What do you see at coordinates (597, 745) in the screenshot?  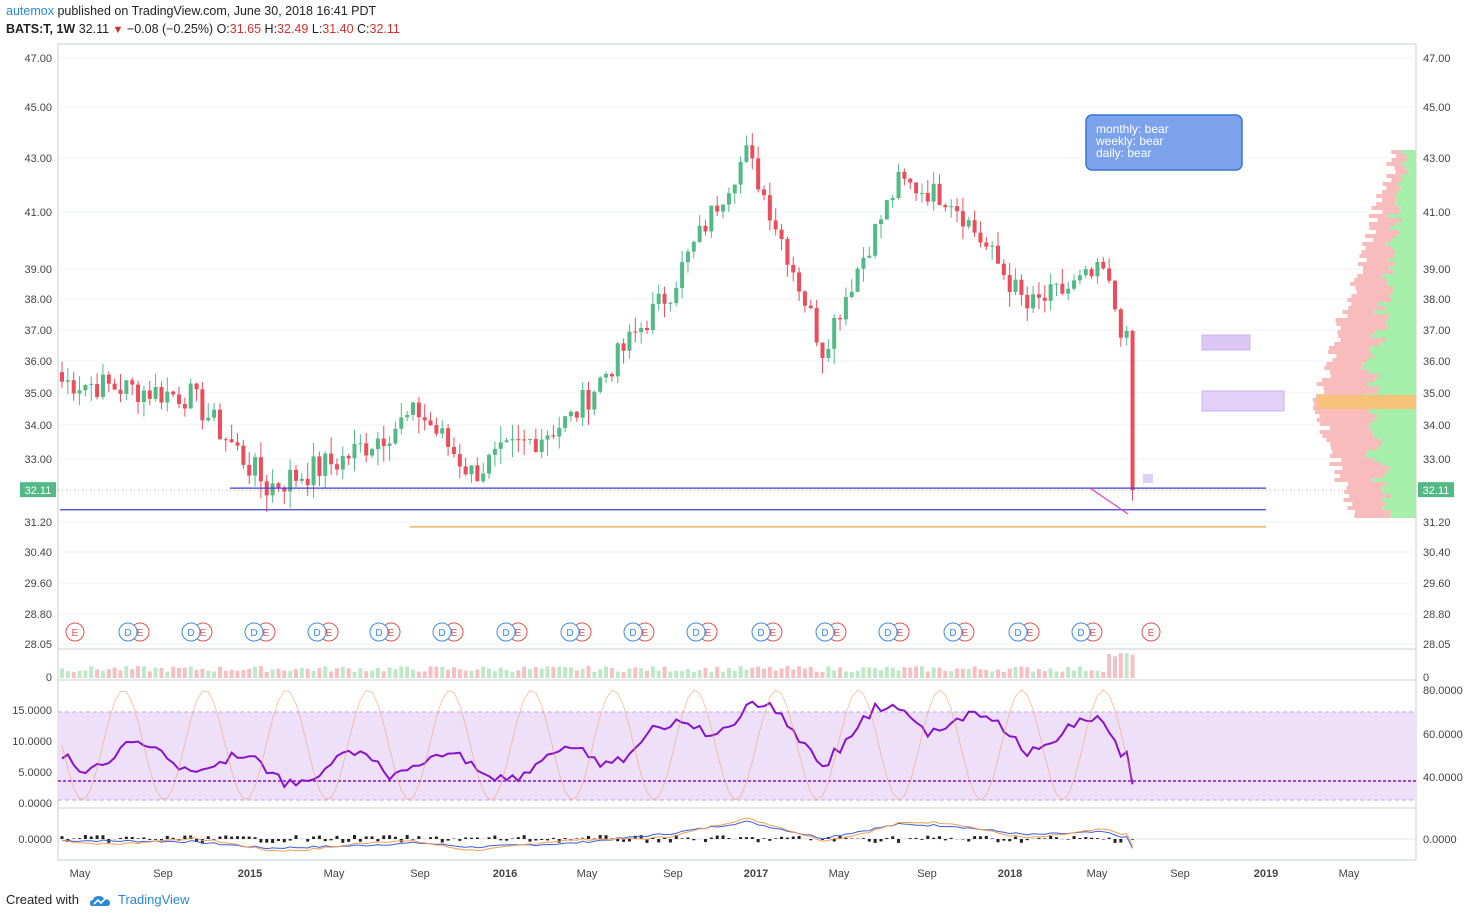 I see `stoch-k-line` at bounding box center [597, 745].